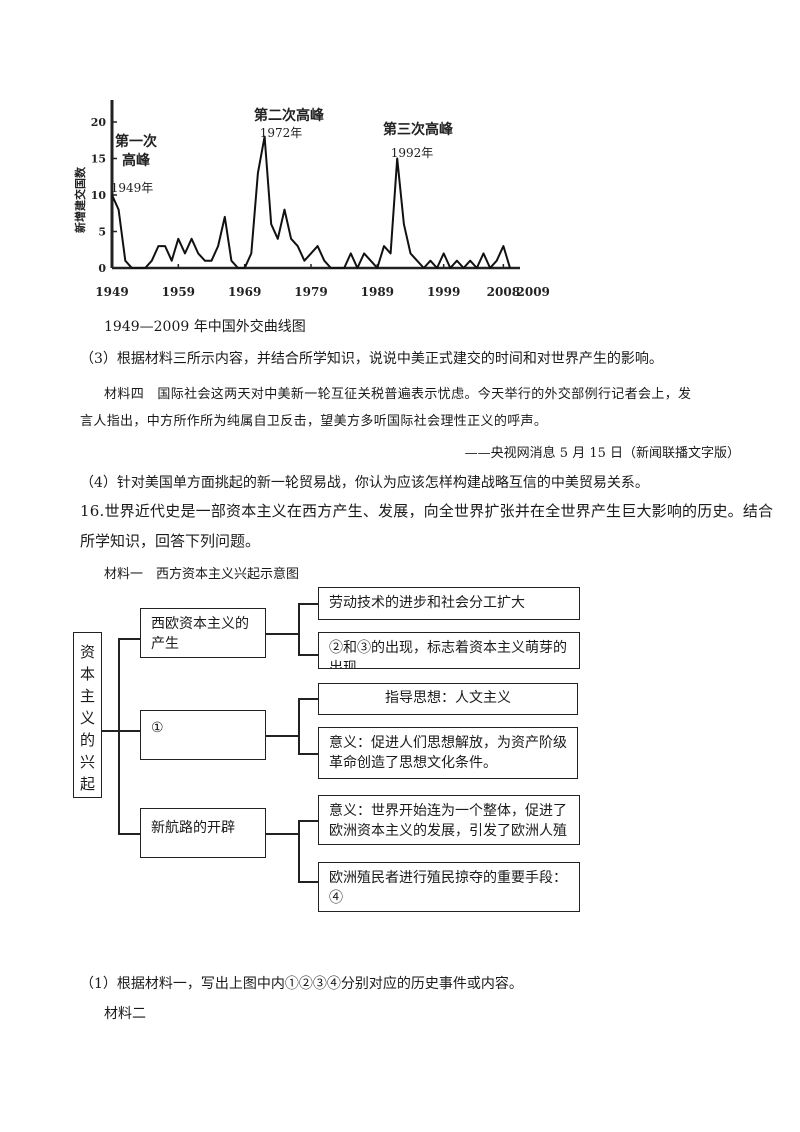 The image size is (800, 1132). What do you see at coordinates (281, 133) in the screenshot?
I see `annotation-second-peak-year: 1972年` at bounding box center [281, 133].